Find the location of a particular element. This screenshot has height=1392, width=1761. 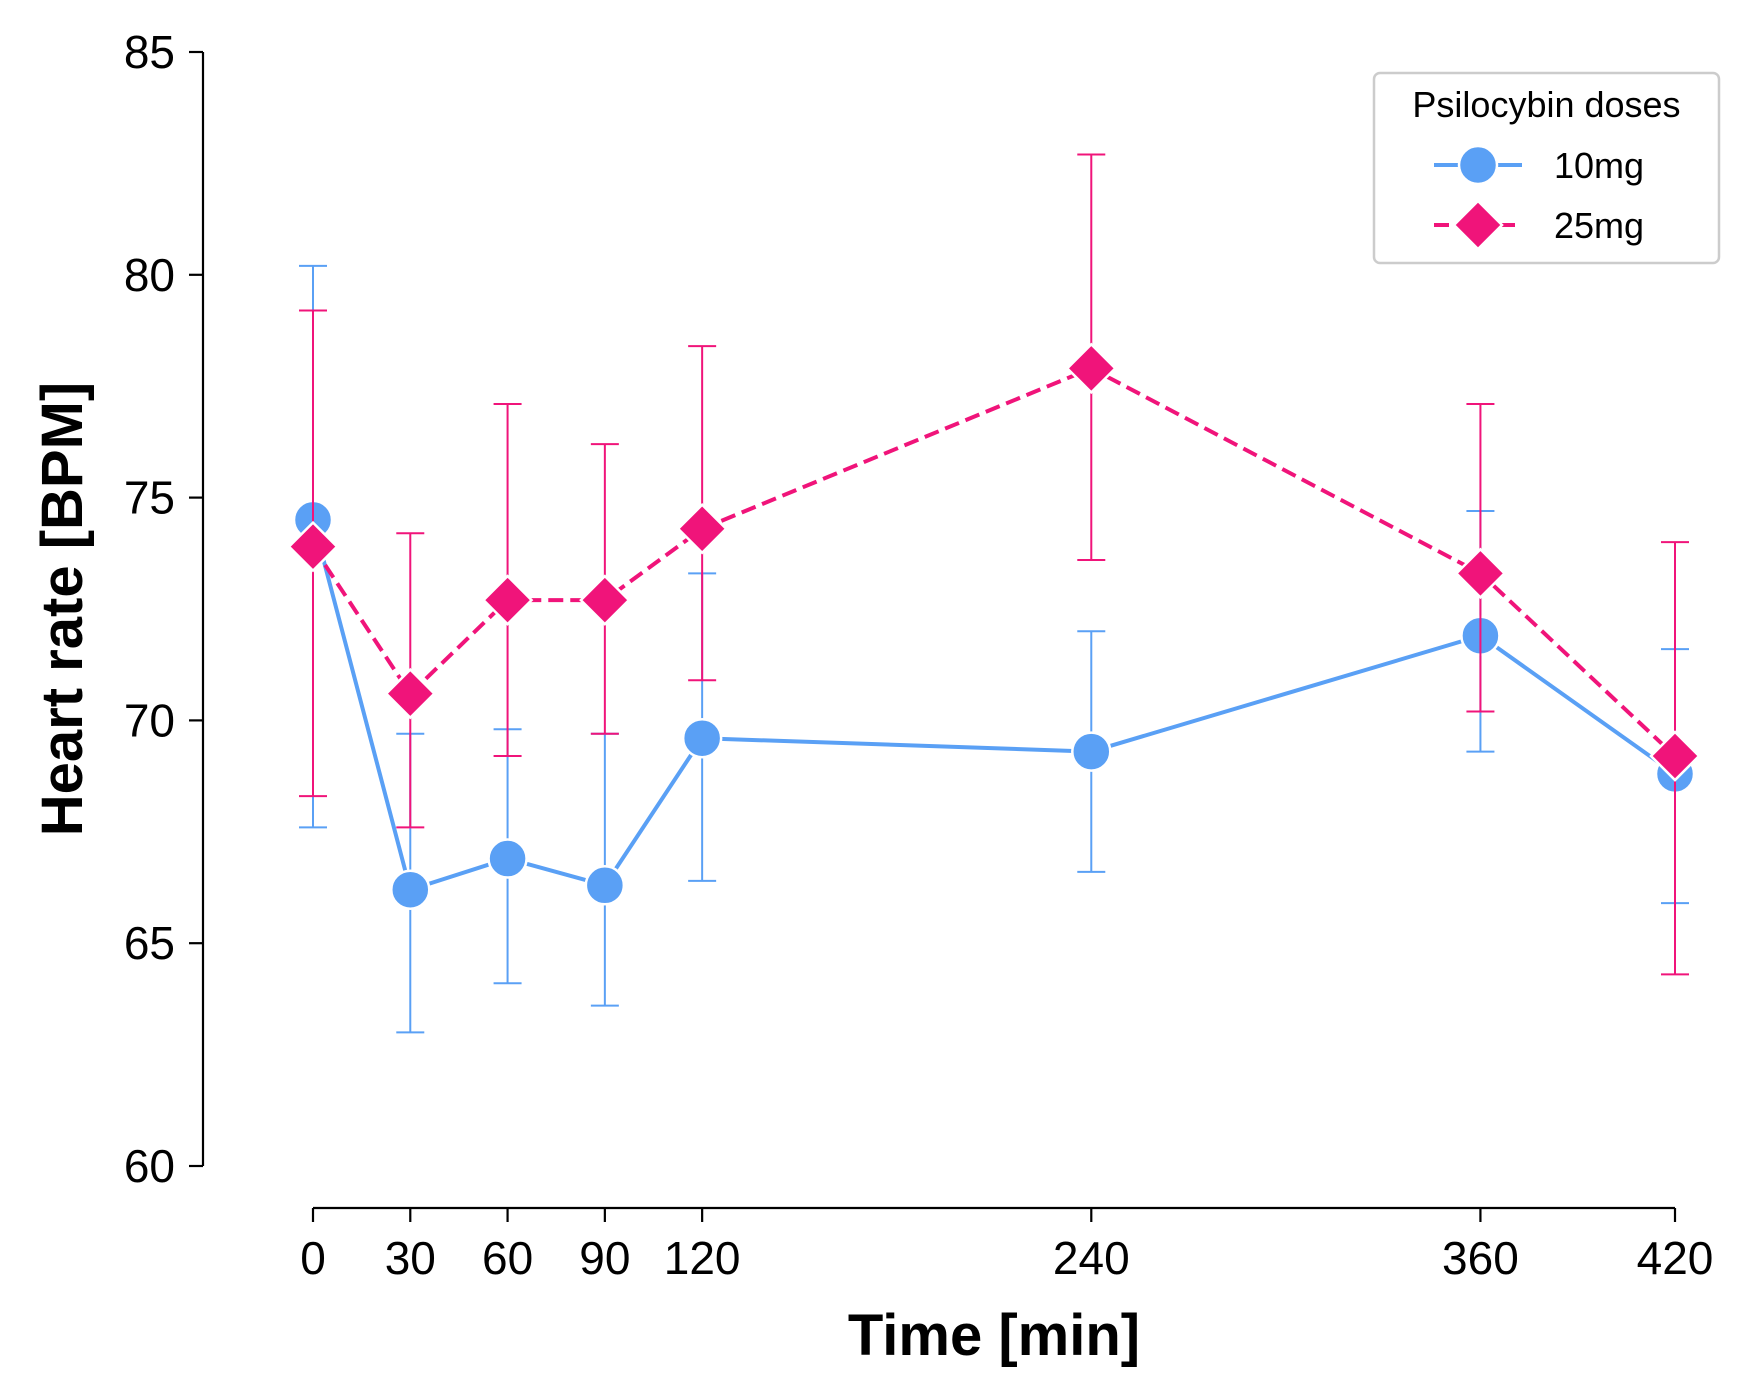

y-axis-title: Heart rate [BPM] is located at coordinates (62, 609).